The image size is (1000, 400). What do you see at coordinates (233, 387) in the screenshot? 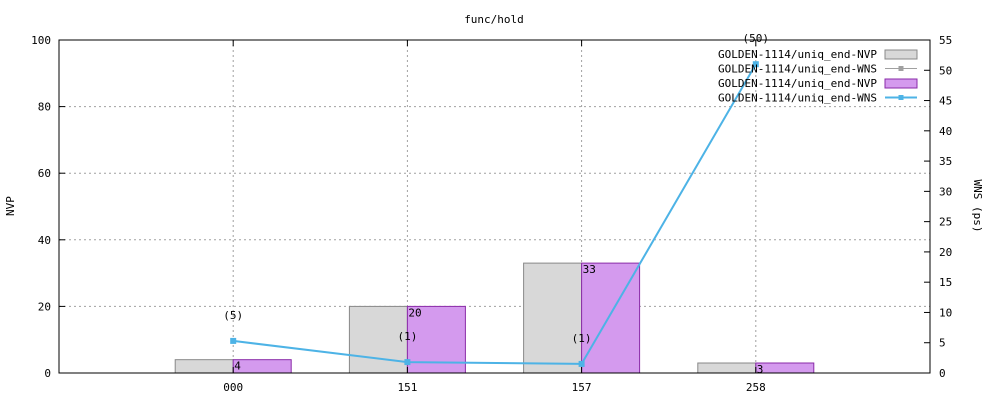
I see `x-tick-label: 000` at bounding box center [233, 387].